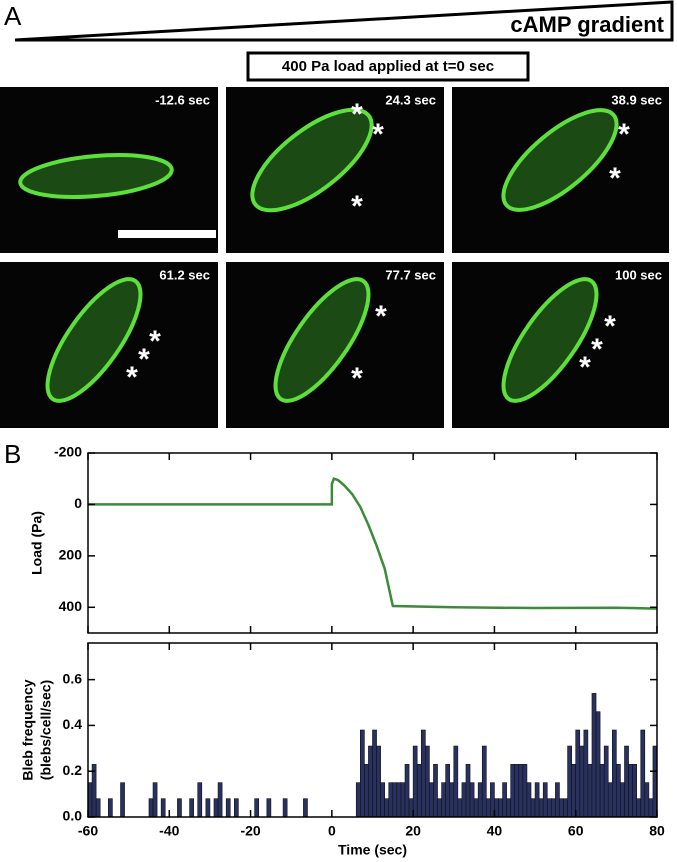  Describe the element at coordinates (88, 831) in the screenshot. I see `x-tick-label: -60` at that location.